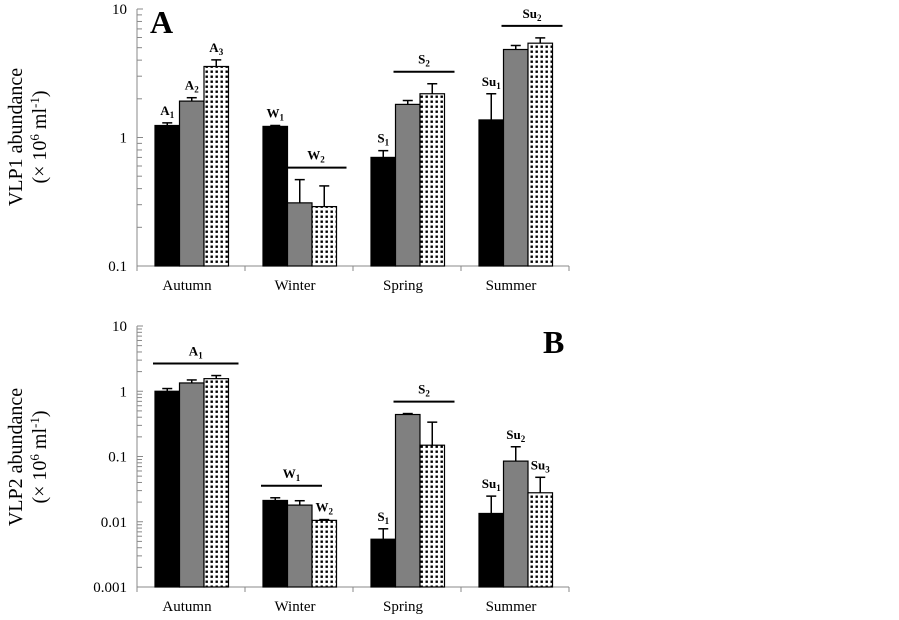 The image size is (899, 620). Describe the element at coordinates (117, 458) in the screenshot. I see `y-tick-label: 0.1` at that location.